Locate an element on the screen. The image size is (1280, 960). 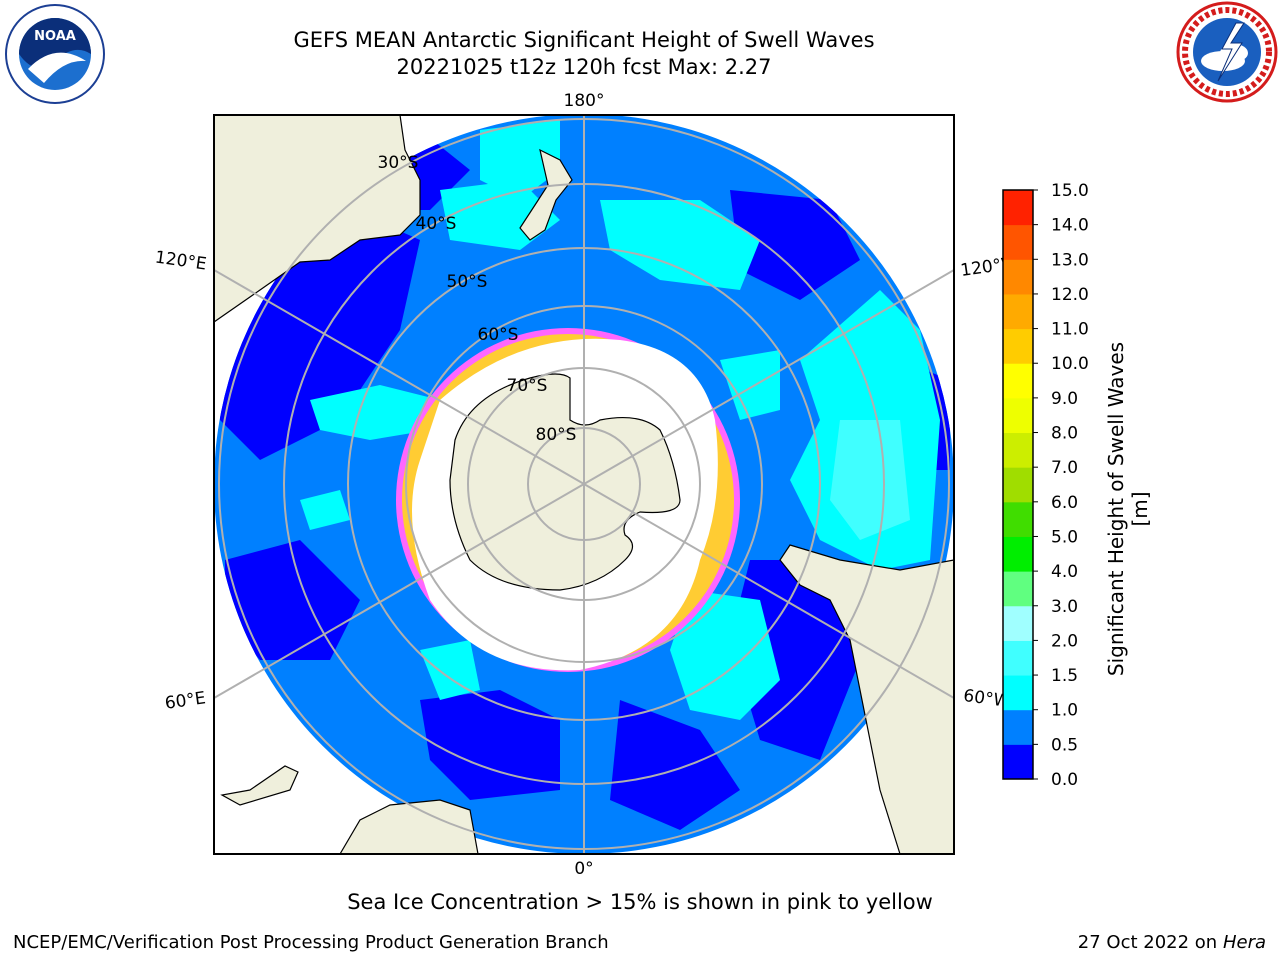
colorbar-tick-label: 13.0 is located at coordinates (1070, 260).